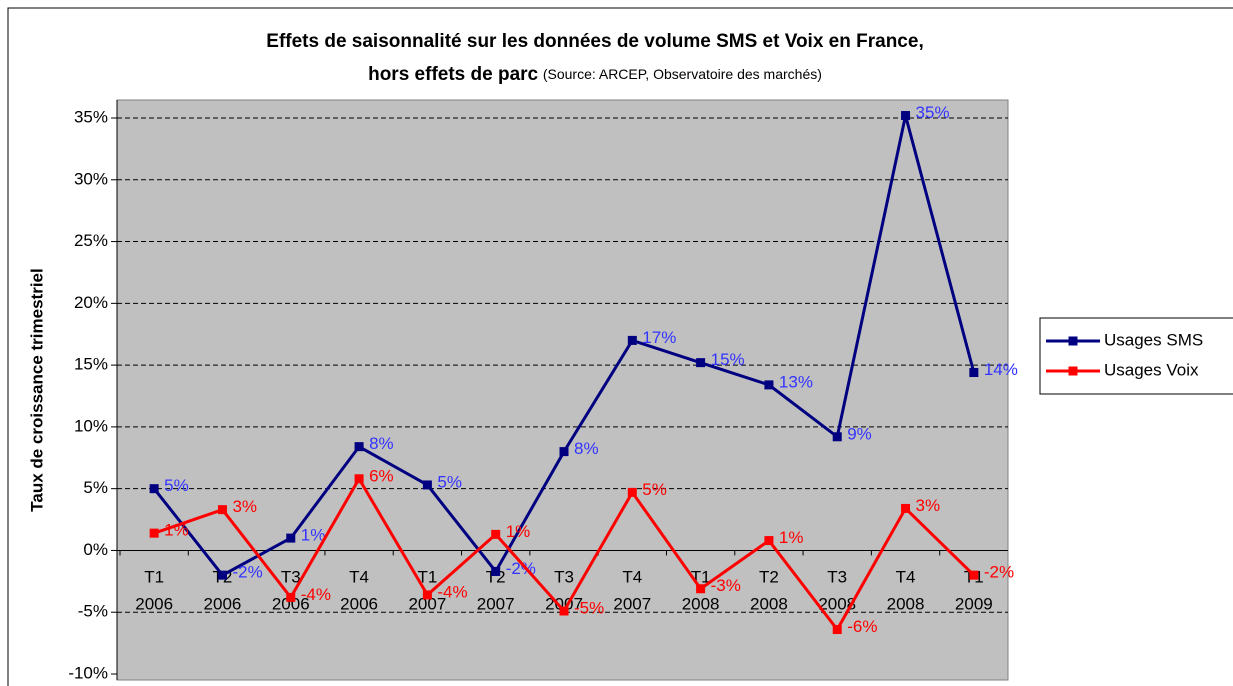  What do you see at coordinates (453, 74) in the screenshot?
I see `chart-title: hors effets de parc` at bounding box center [453, 74].